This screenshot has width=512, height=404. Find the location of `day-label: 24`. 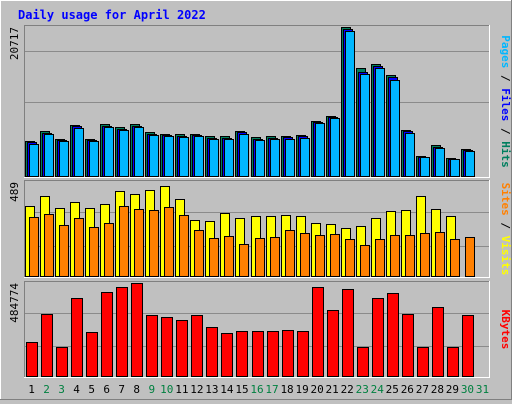

day-label: 24 is located at coordinates (378, 389).